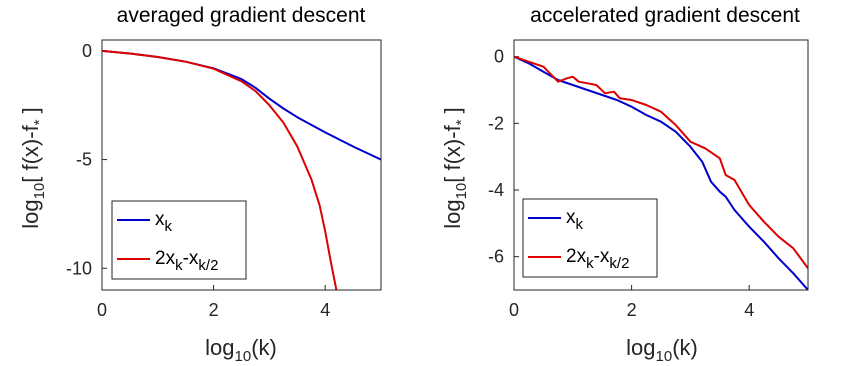 The image size is (844, 366). Describe the element at coordinates (84, 160) in the screenshot. I see `y-tick-label: -5` at that location.